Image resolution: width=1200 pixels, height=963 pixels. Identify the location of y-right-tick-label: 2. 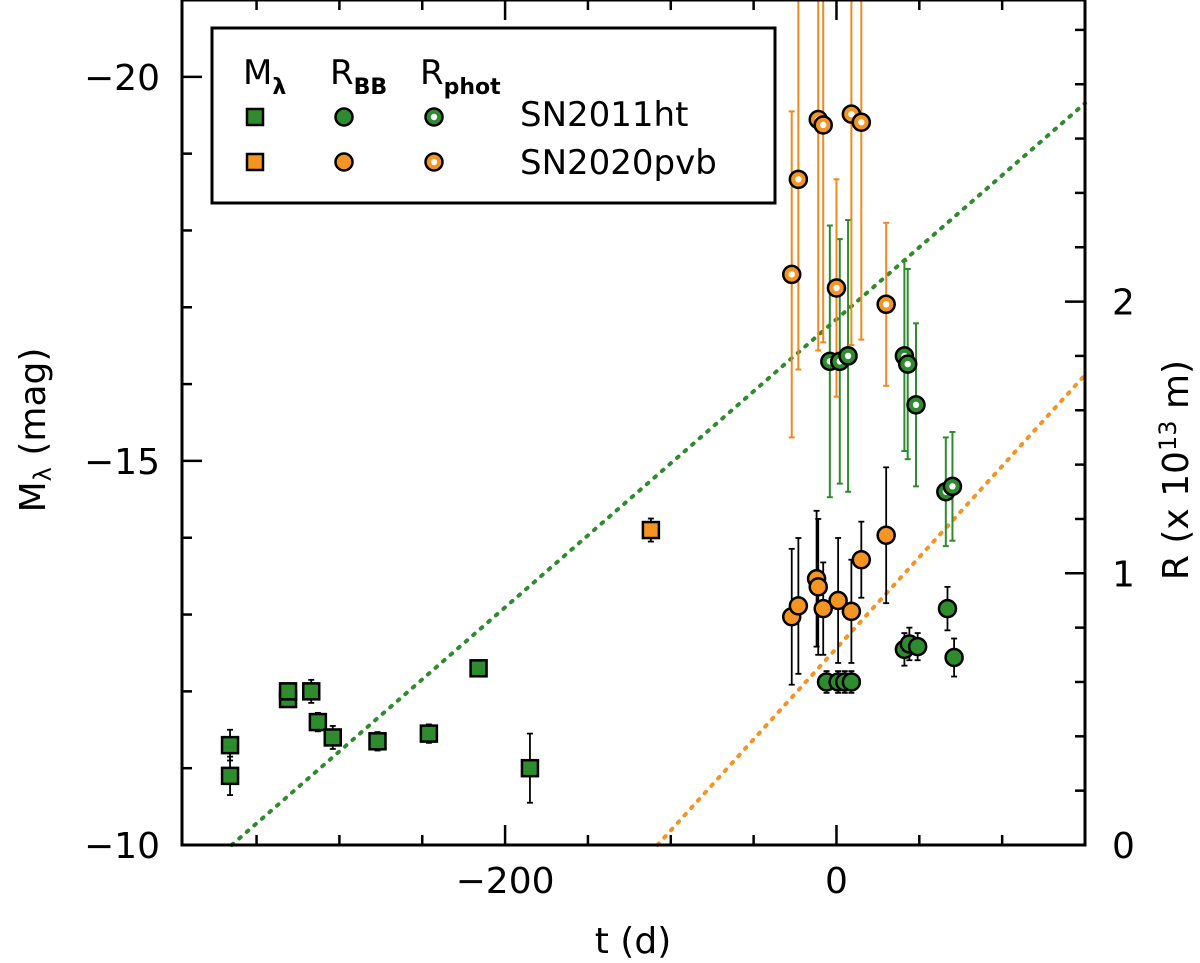
(1123, 303).